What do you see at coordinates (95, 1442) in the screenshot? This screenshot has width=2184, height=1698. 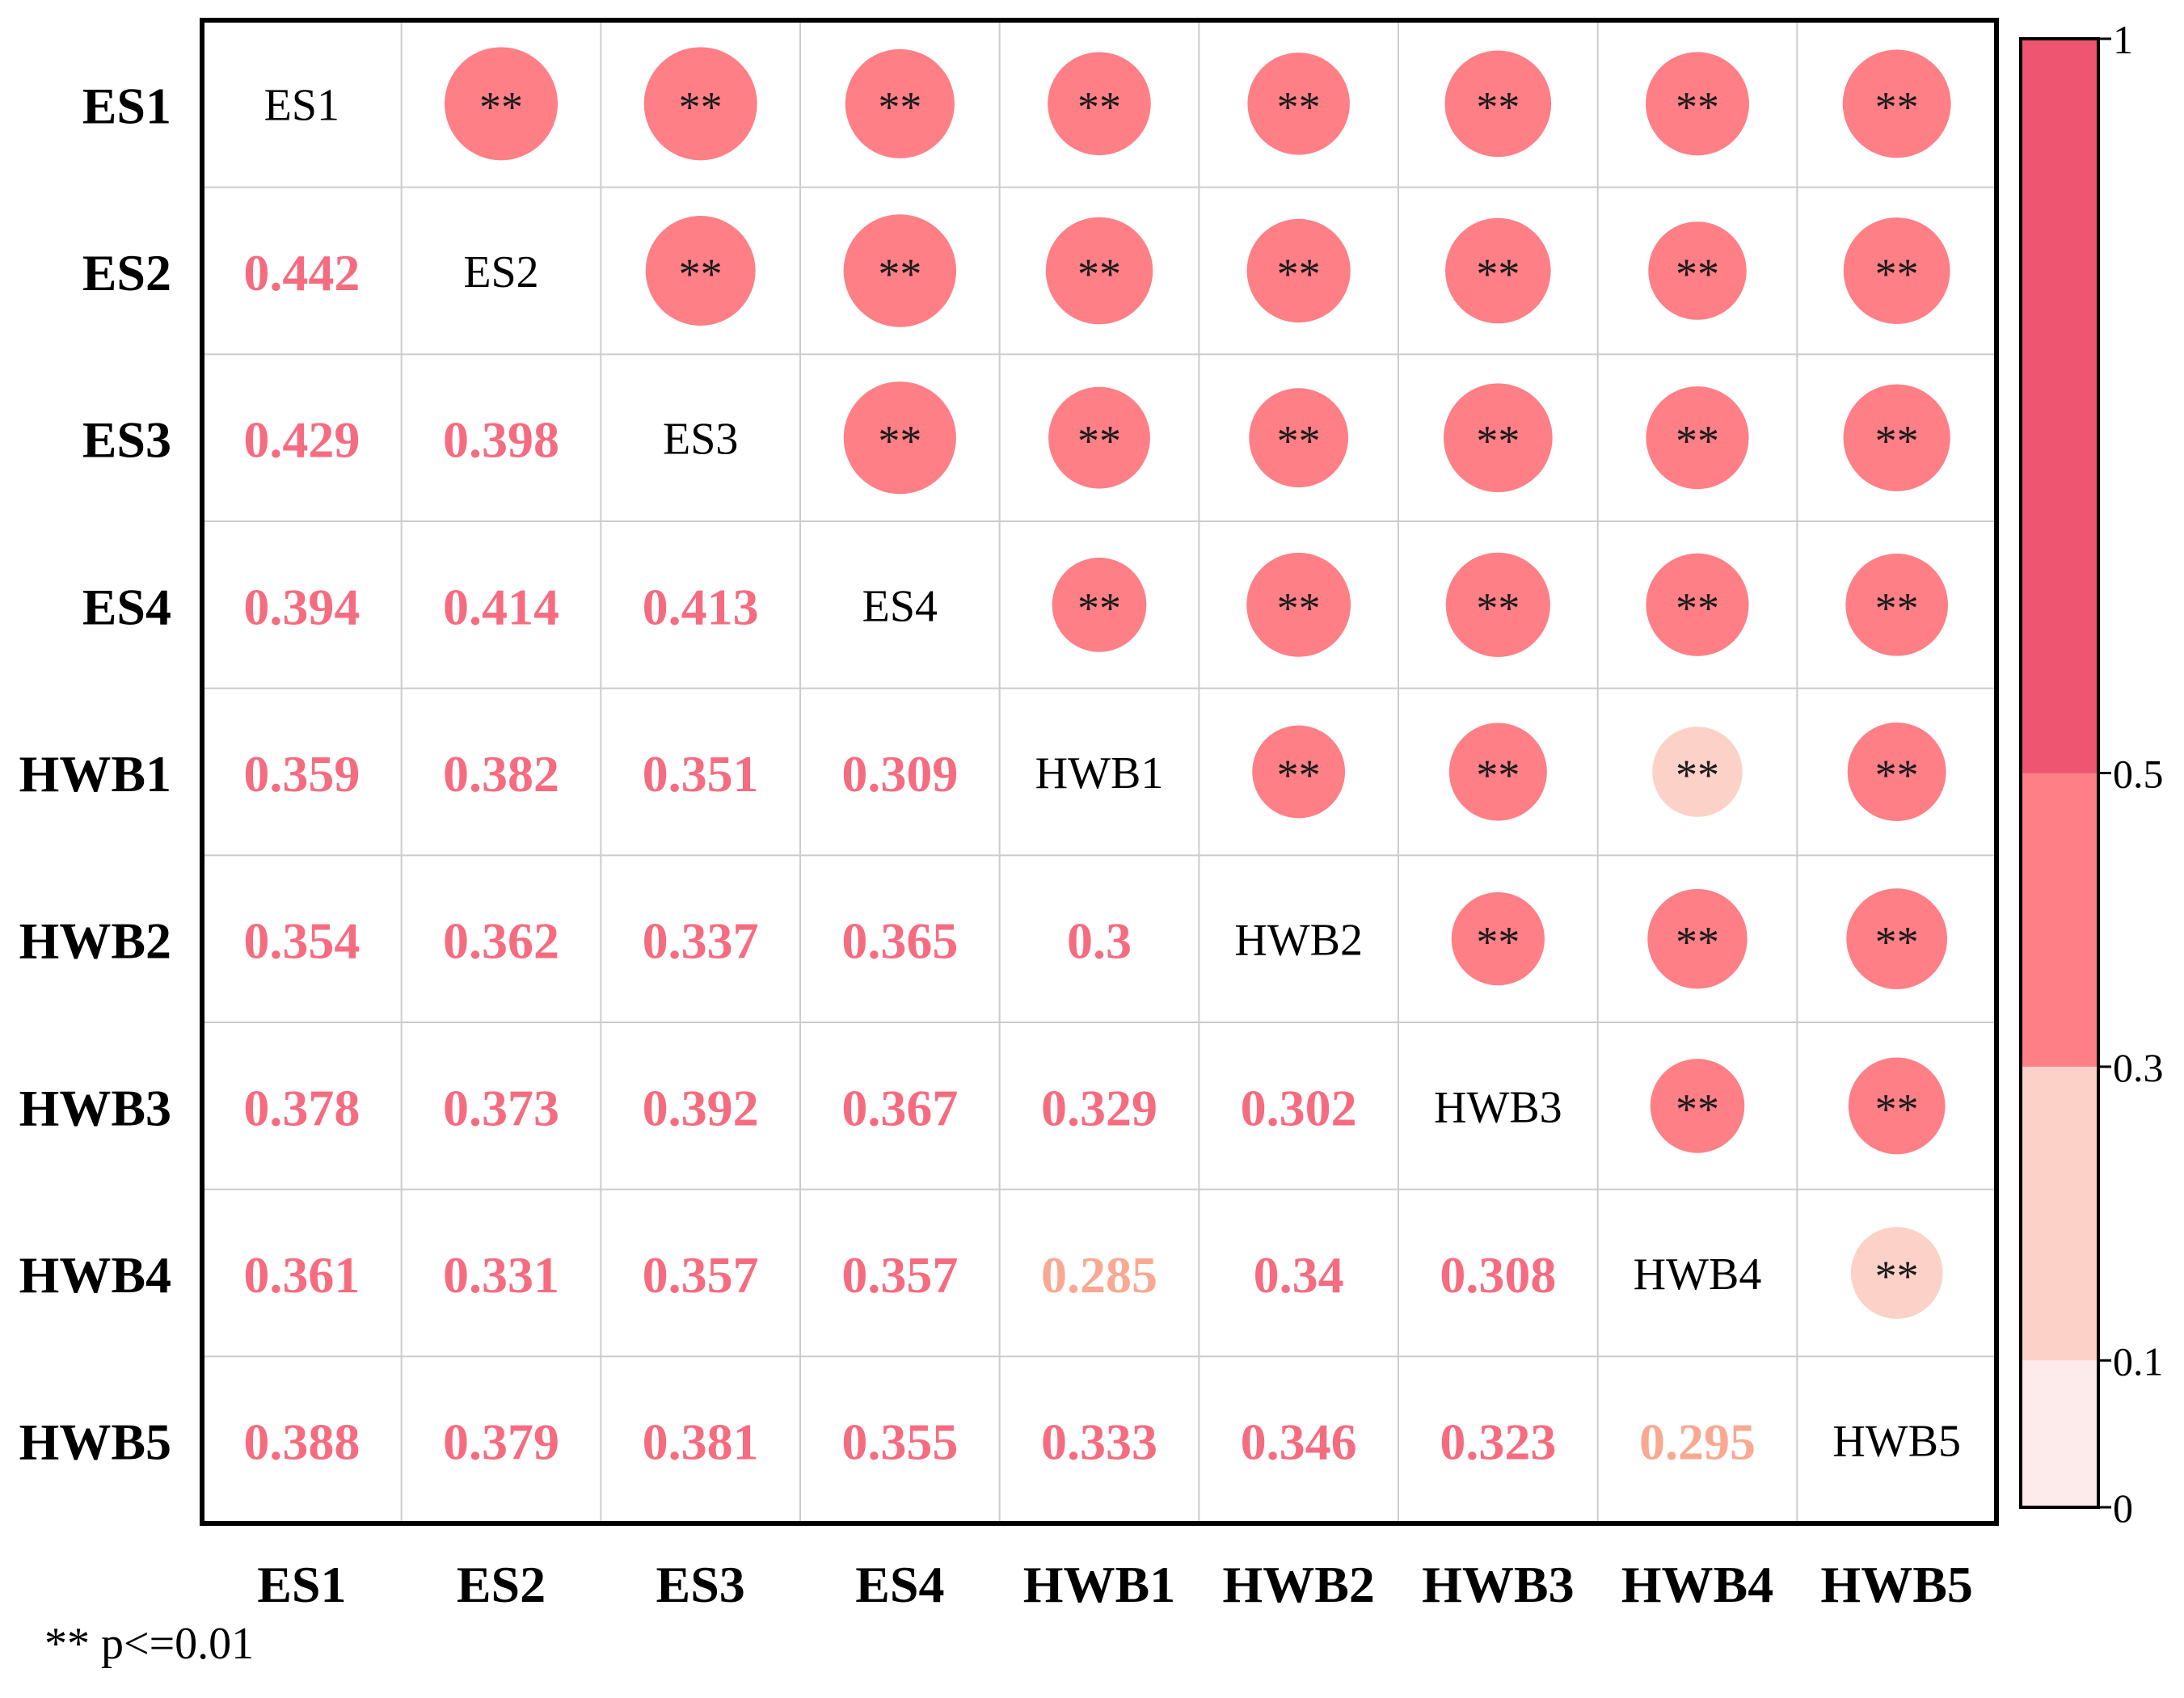 I see `row-label: HWB5` at bounding box center [95, 1442].